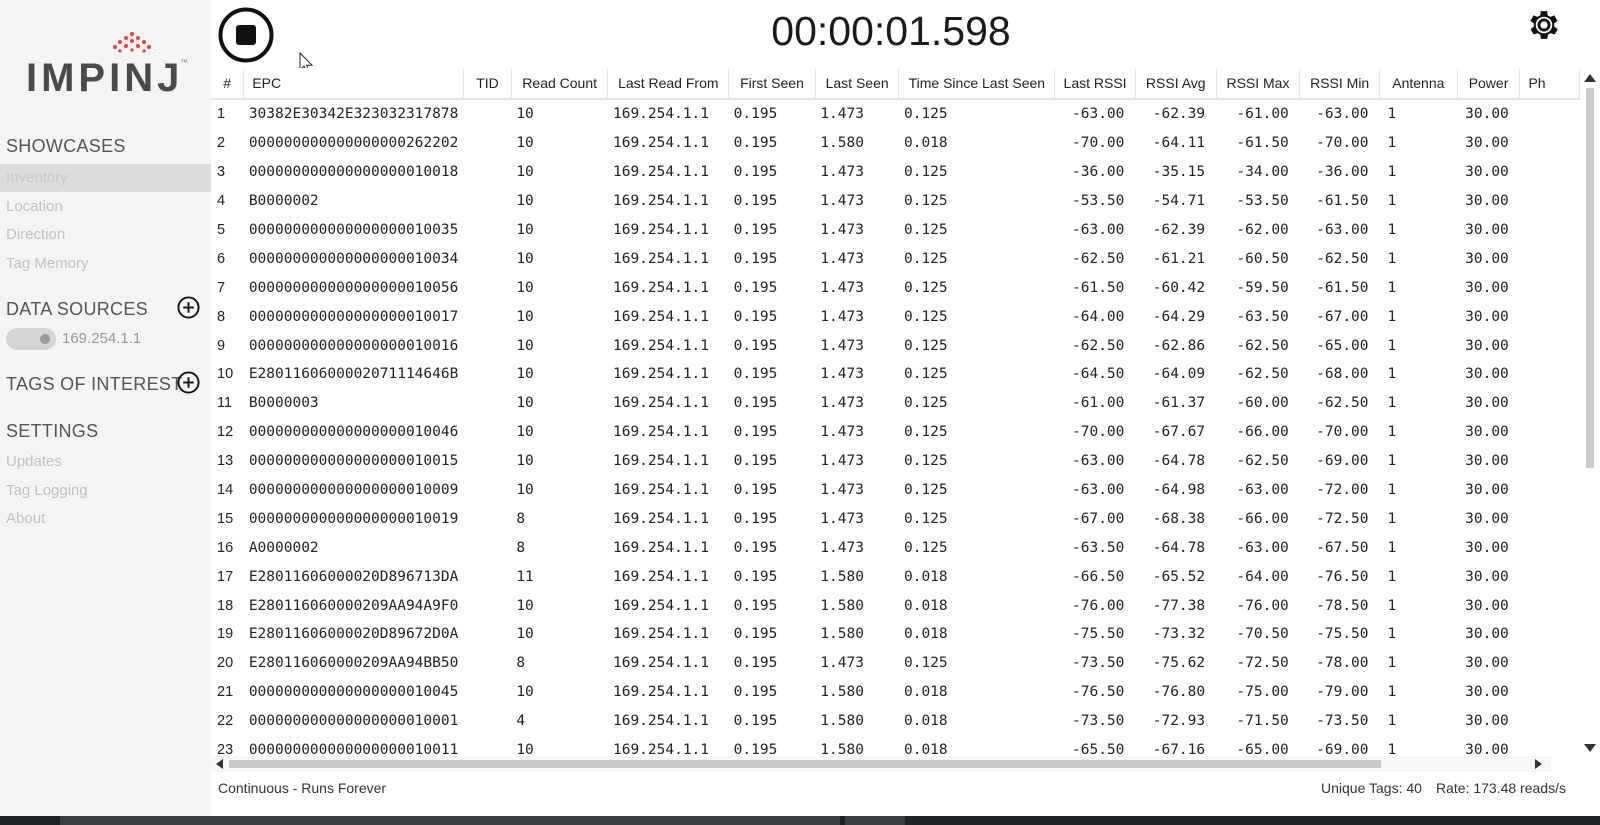 The width and height of the screenshot is (1600, 825). I want to click on table-cell: -64.78, so click(1179, 547).